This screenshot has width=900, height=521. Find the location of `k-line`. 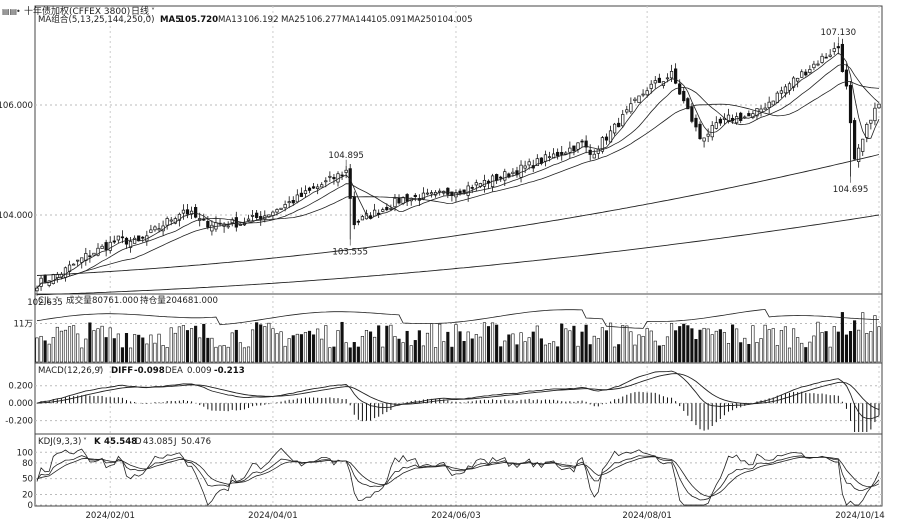

k-line is located at coordinates (458, 478).